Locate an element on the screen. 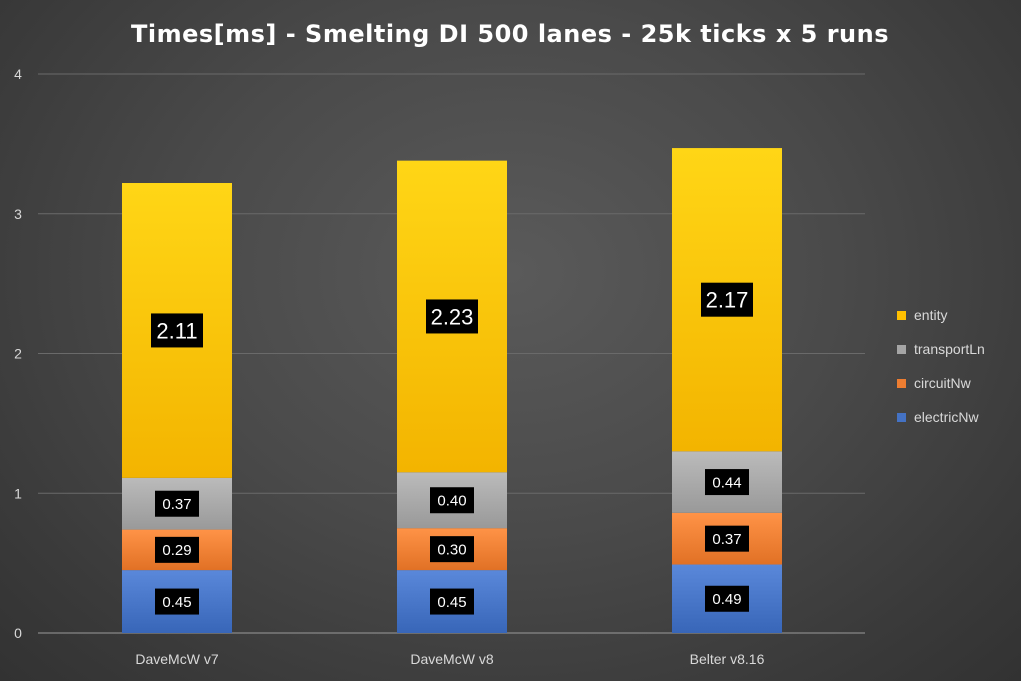 This screenshot has width=1021, height=681. data-label: 0.49 is located at coordinates (727, 598).